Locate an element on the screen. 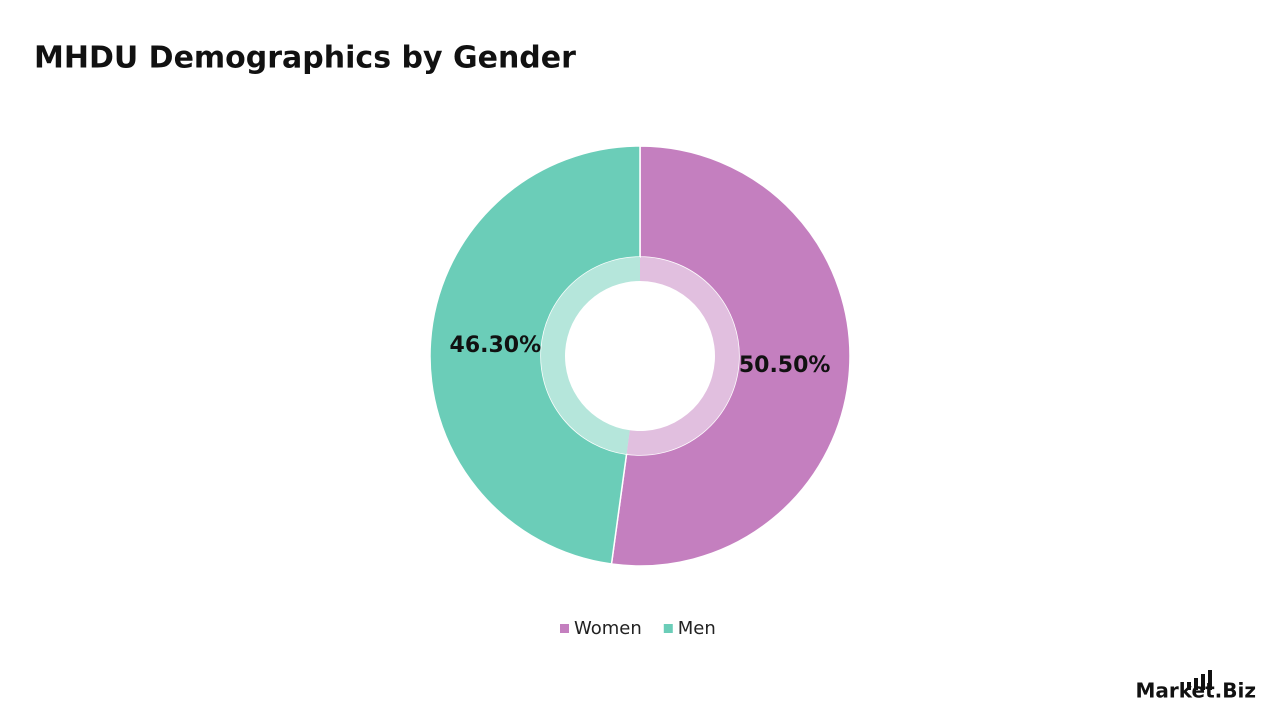  data-label: 50.50% is located at coordinates (785, 365).